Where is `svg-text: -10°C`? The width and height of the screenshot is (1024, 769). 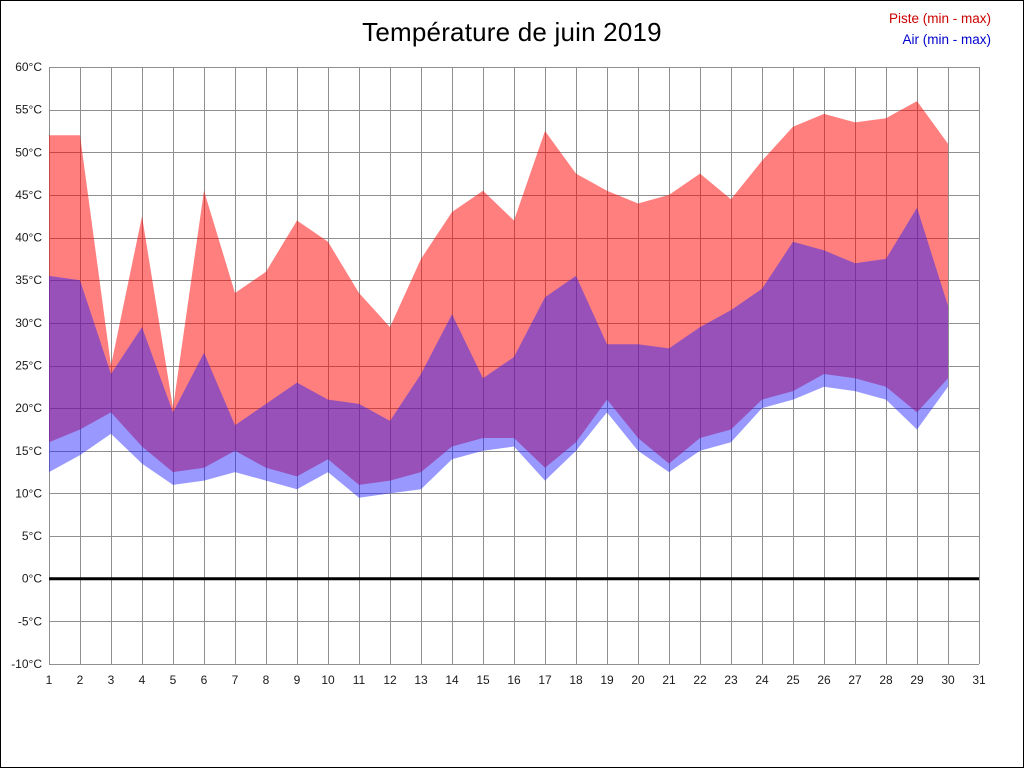
svg-text: -10°C is located at coordinates (26, 664).